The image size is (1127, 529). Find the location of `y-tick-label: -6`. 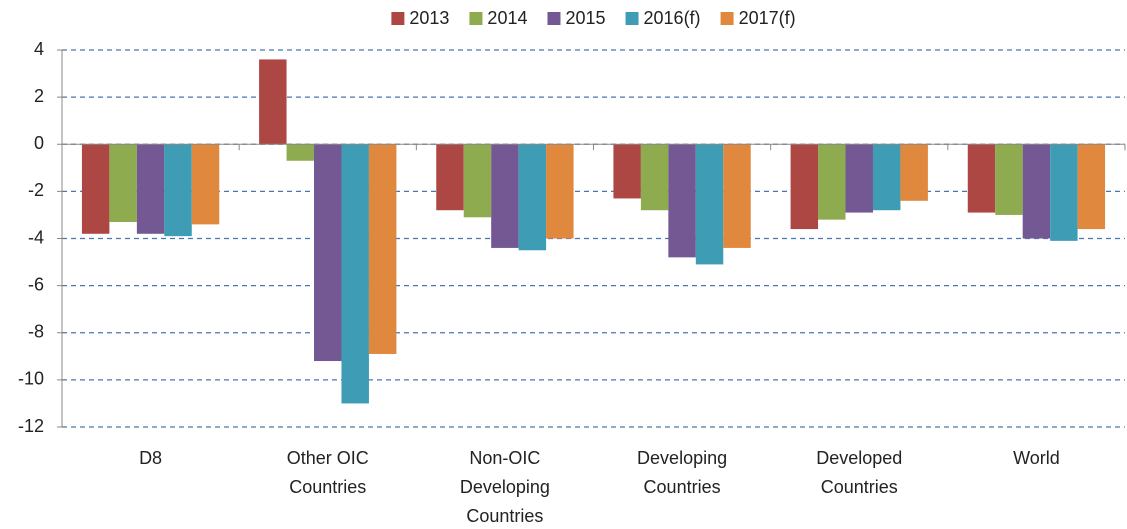

y-tick-label: -6 is located at coordinates (36, 284).